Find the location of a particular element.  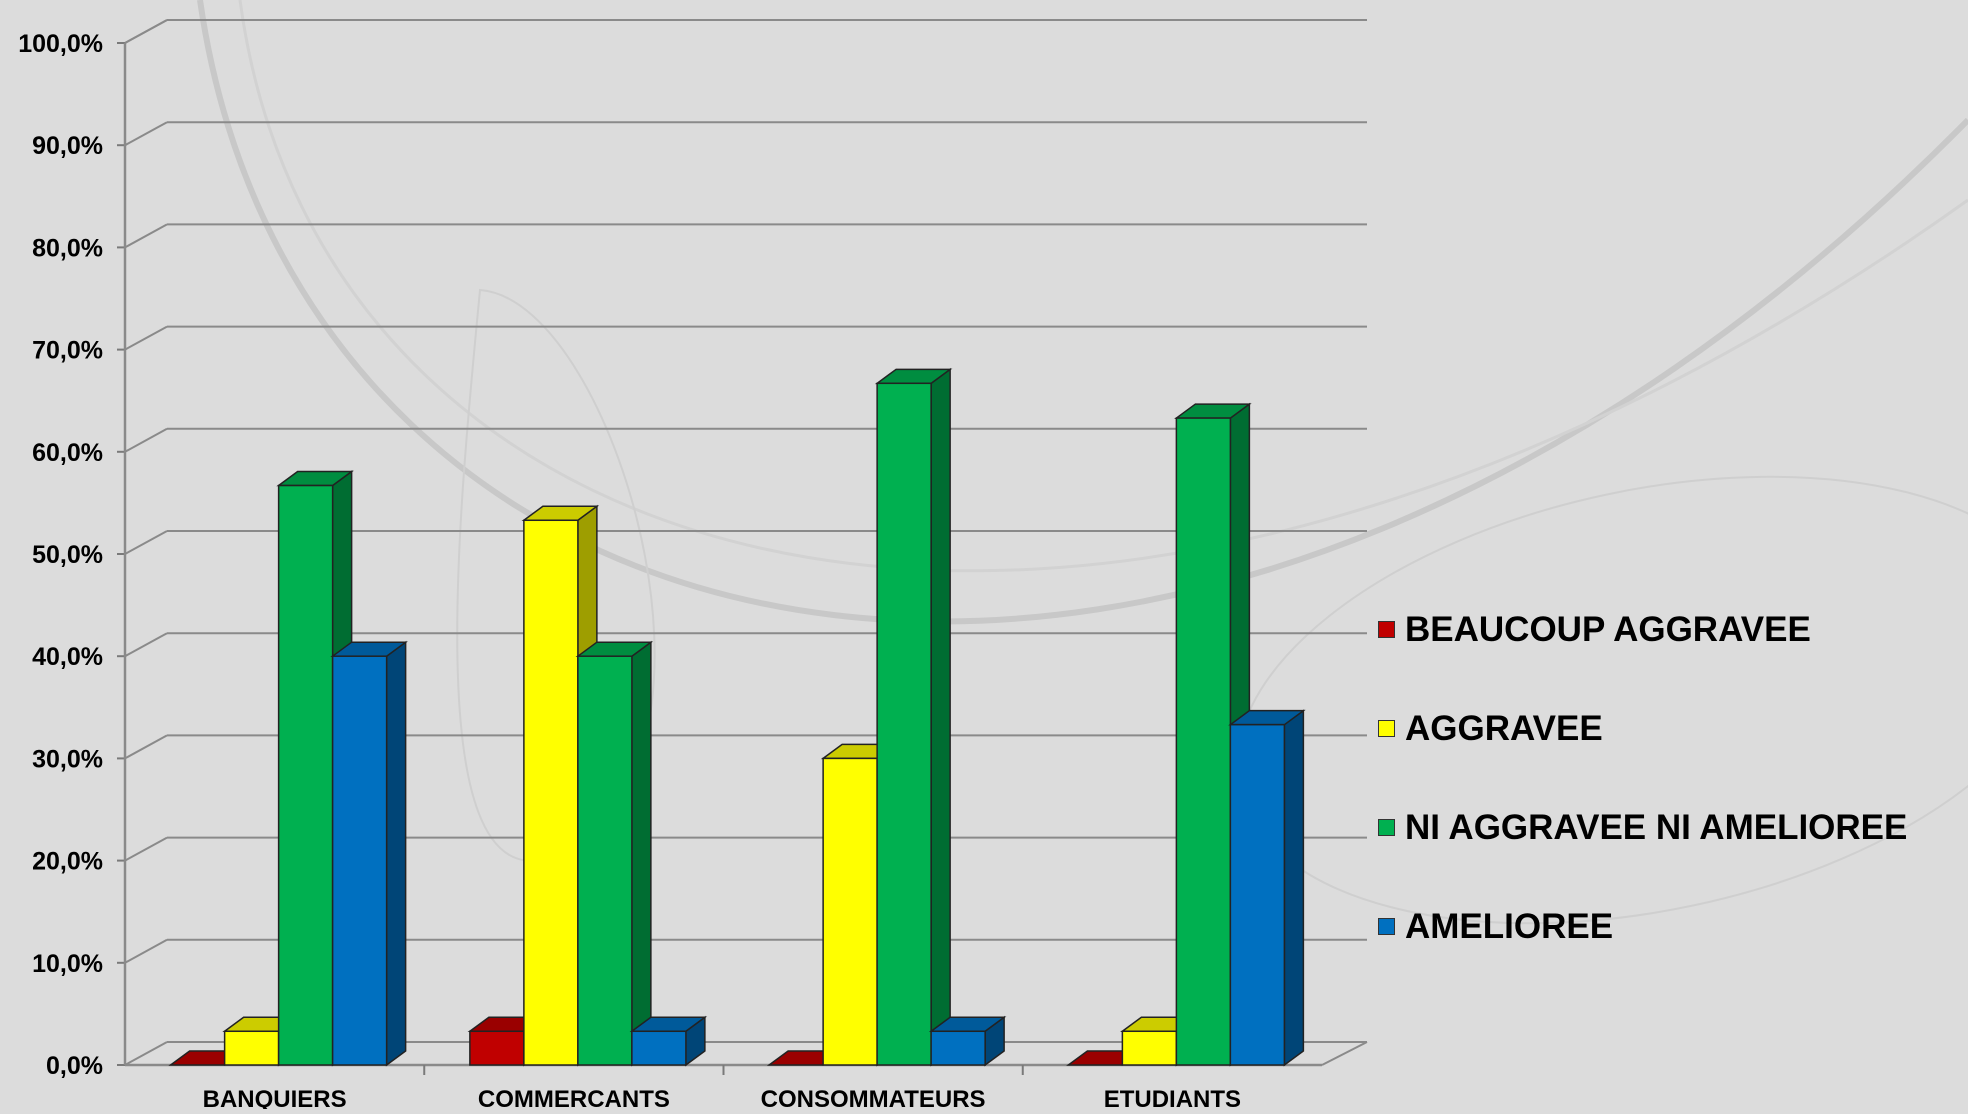

y-tick-label: 60,0% is located at coordinates (67, 453).